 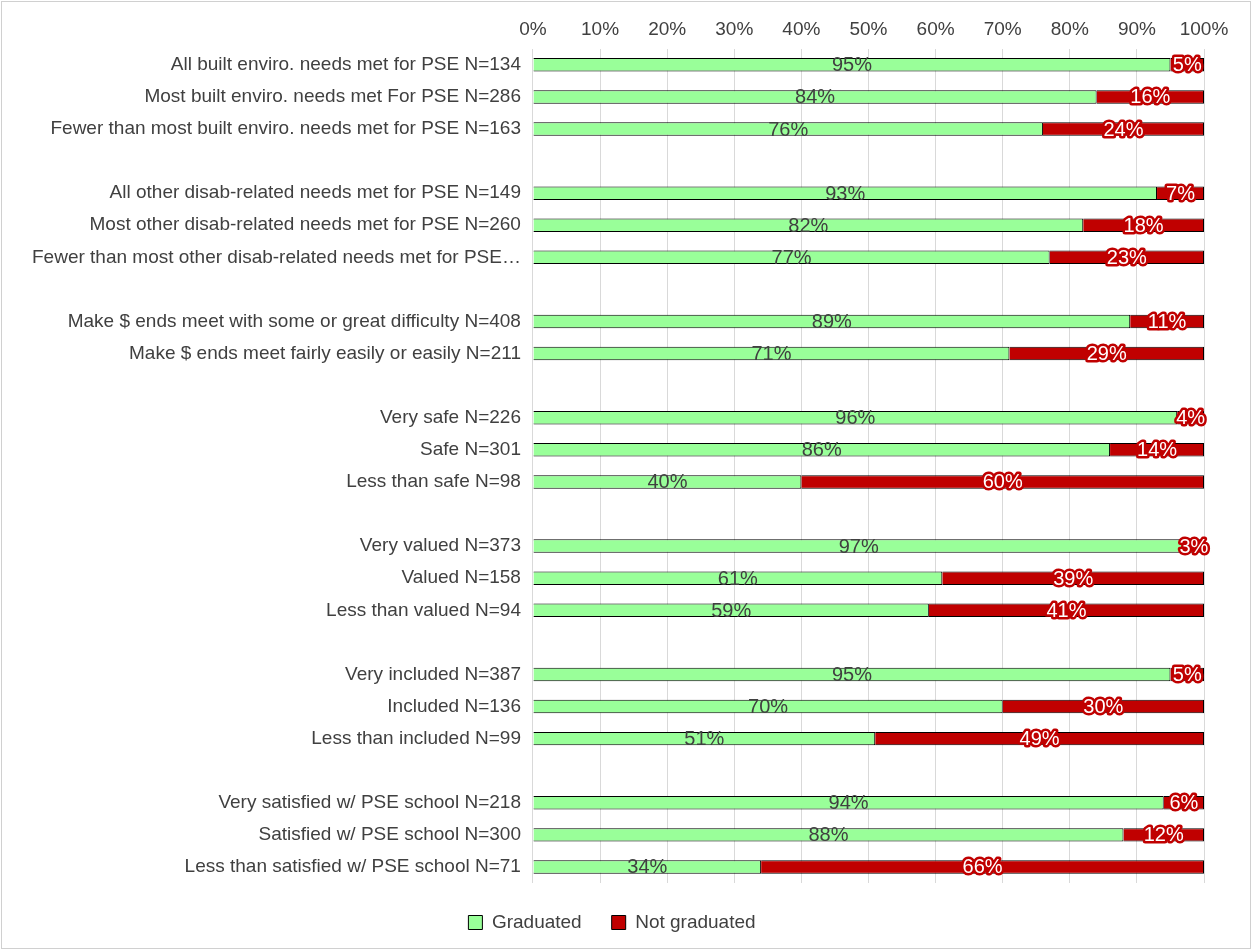 I want to click on y-tick-label: Make $ ends meet fairly easily or easily N=211, so click(x=324, y=352).